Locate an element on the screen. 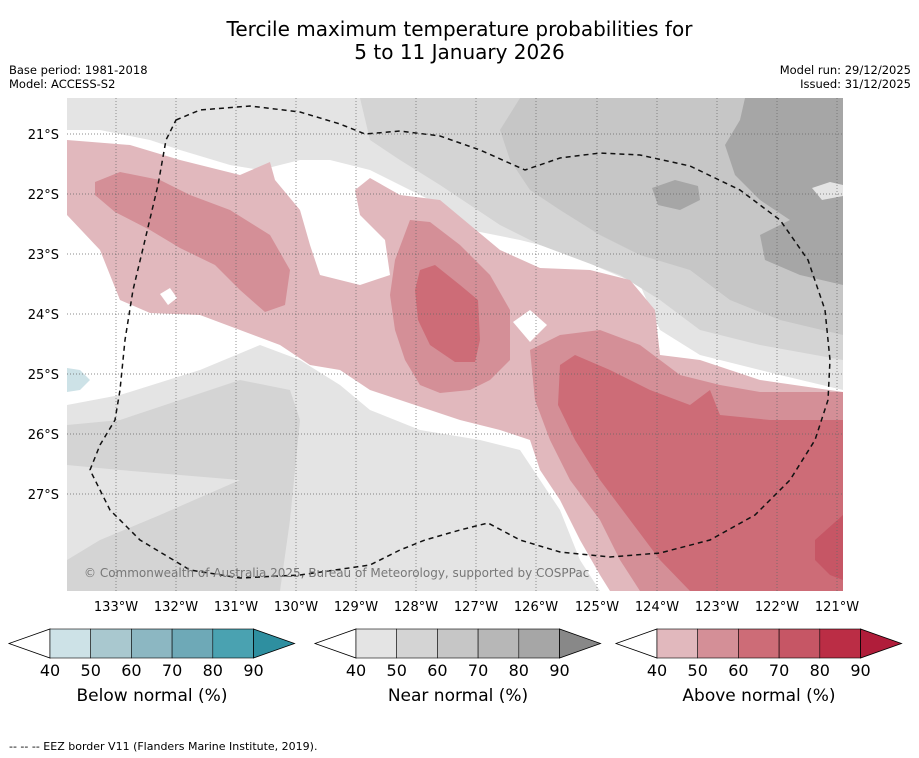  colorbar-near: 40 50 60 70 80 90 is located at coordinates (457, 654).